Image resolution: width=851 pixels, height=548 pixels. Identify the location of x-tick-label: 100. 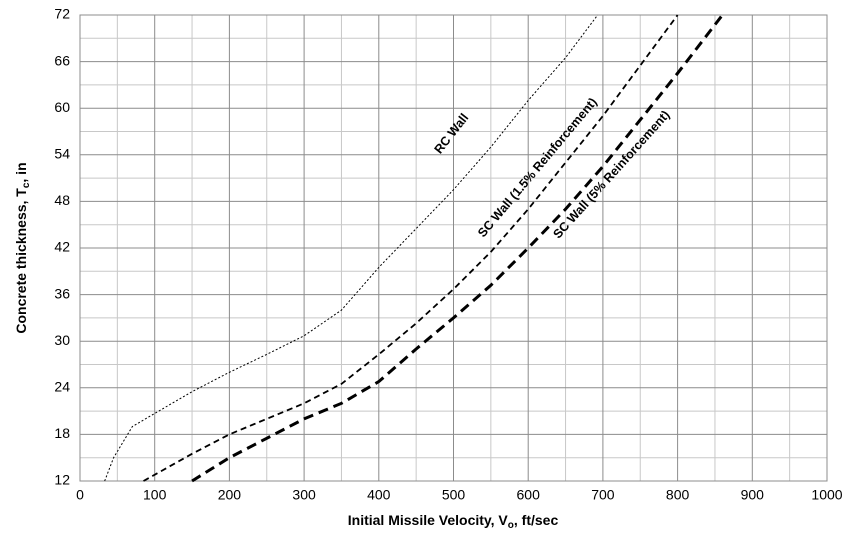
(155, 495).